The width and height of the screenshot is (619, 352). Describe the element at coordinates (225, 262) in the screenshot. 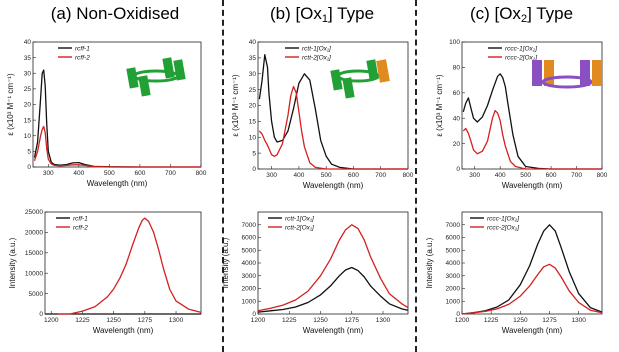

I see `y-axis-label-4: Intensity (a.u.)` at that location.